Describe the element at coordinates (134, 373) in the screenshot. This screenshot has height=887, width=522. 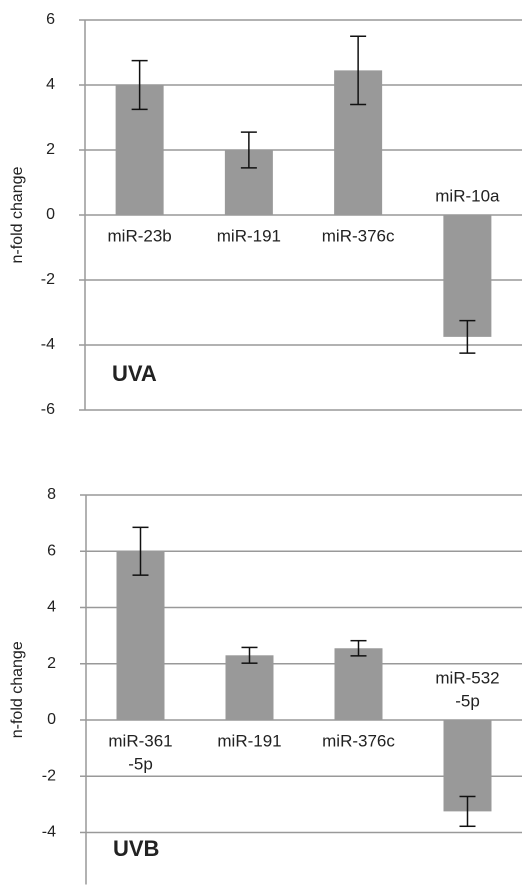
I see `annotation: UVA` at that location.